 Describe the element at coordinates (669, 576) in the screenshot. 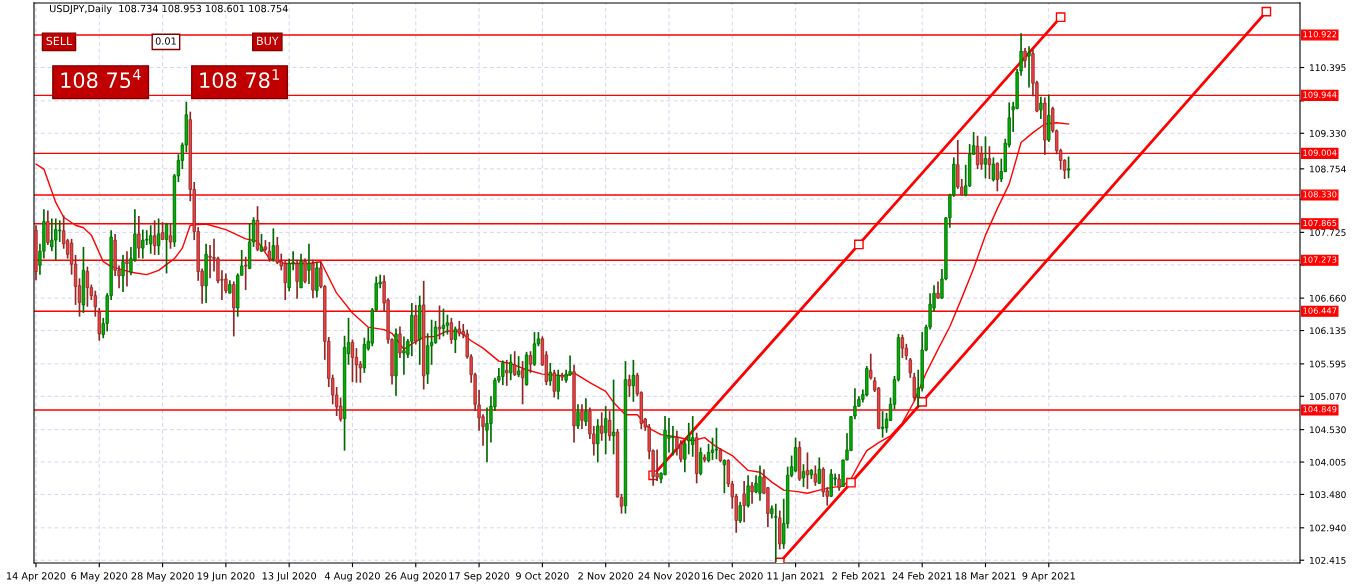

I see `x-tick-label: 24 Nov 2020` at that location.